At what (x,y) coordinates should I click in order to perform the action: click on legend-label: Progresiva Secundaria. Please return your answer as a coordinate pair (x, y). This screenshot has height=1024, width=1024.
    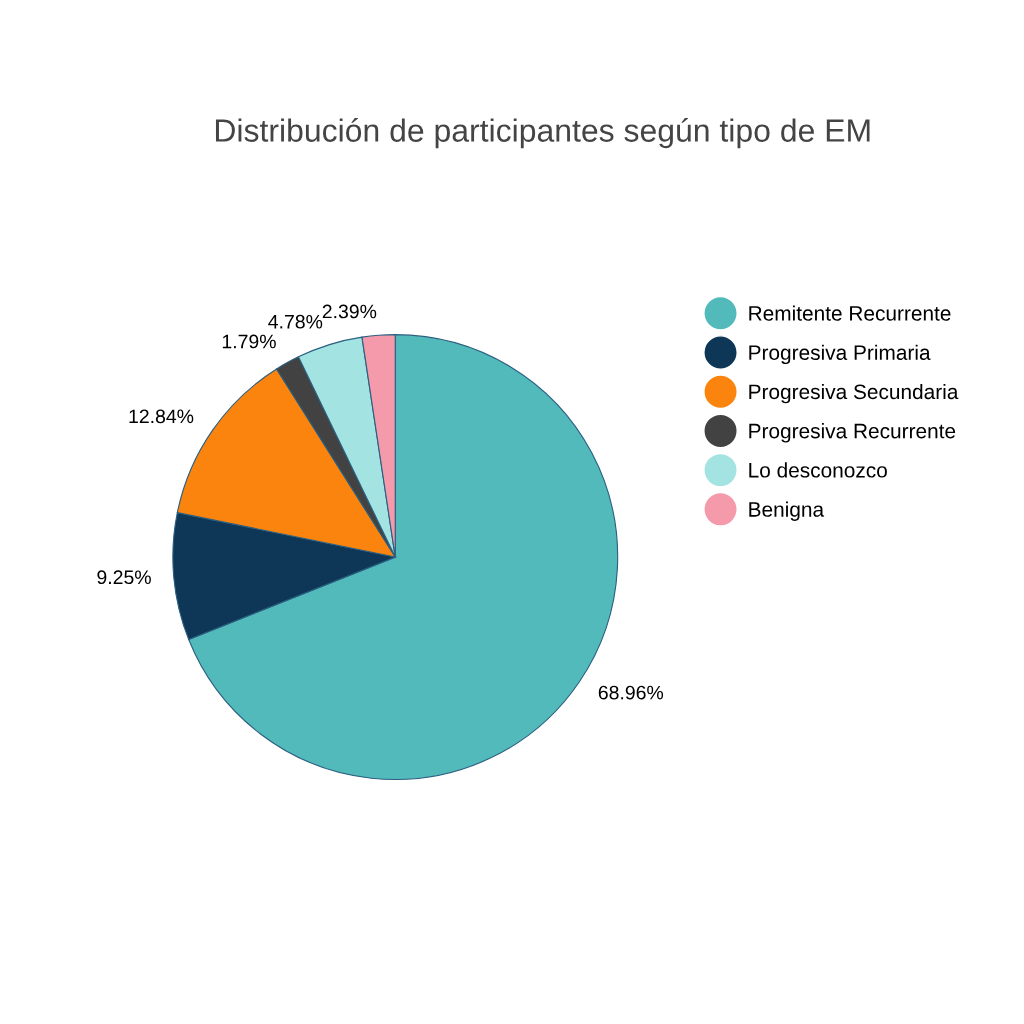
    Looking at the image, I should click on (854, 393).